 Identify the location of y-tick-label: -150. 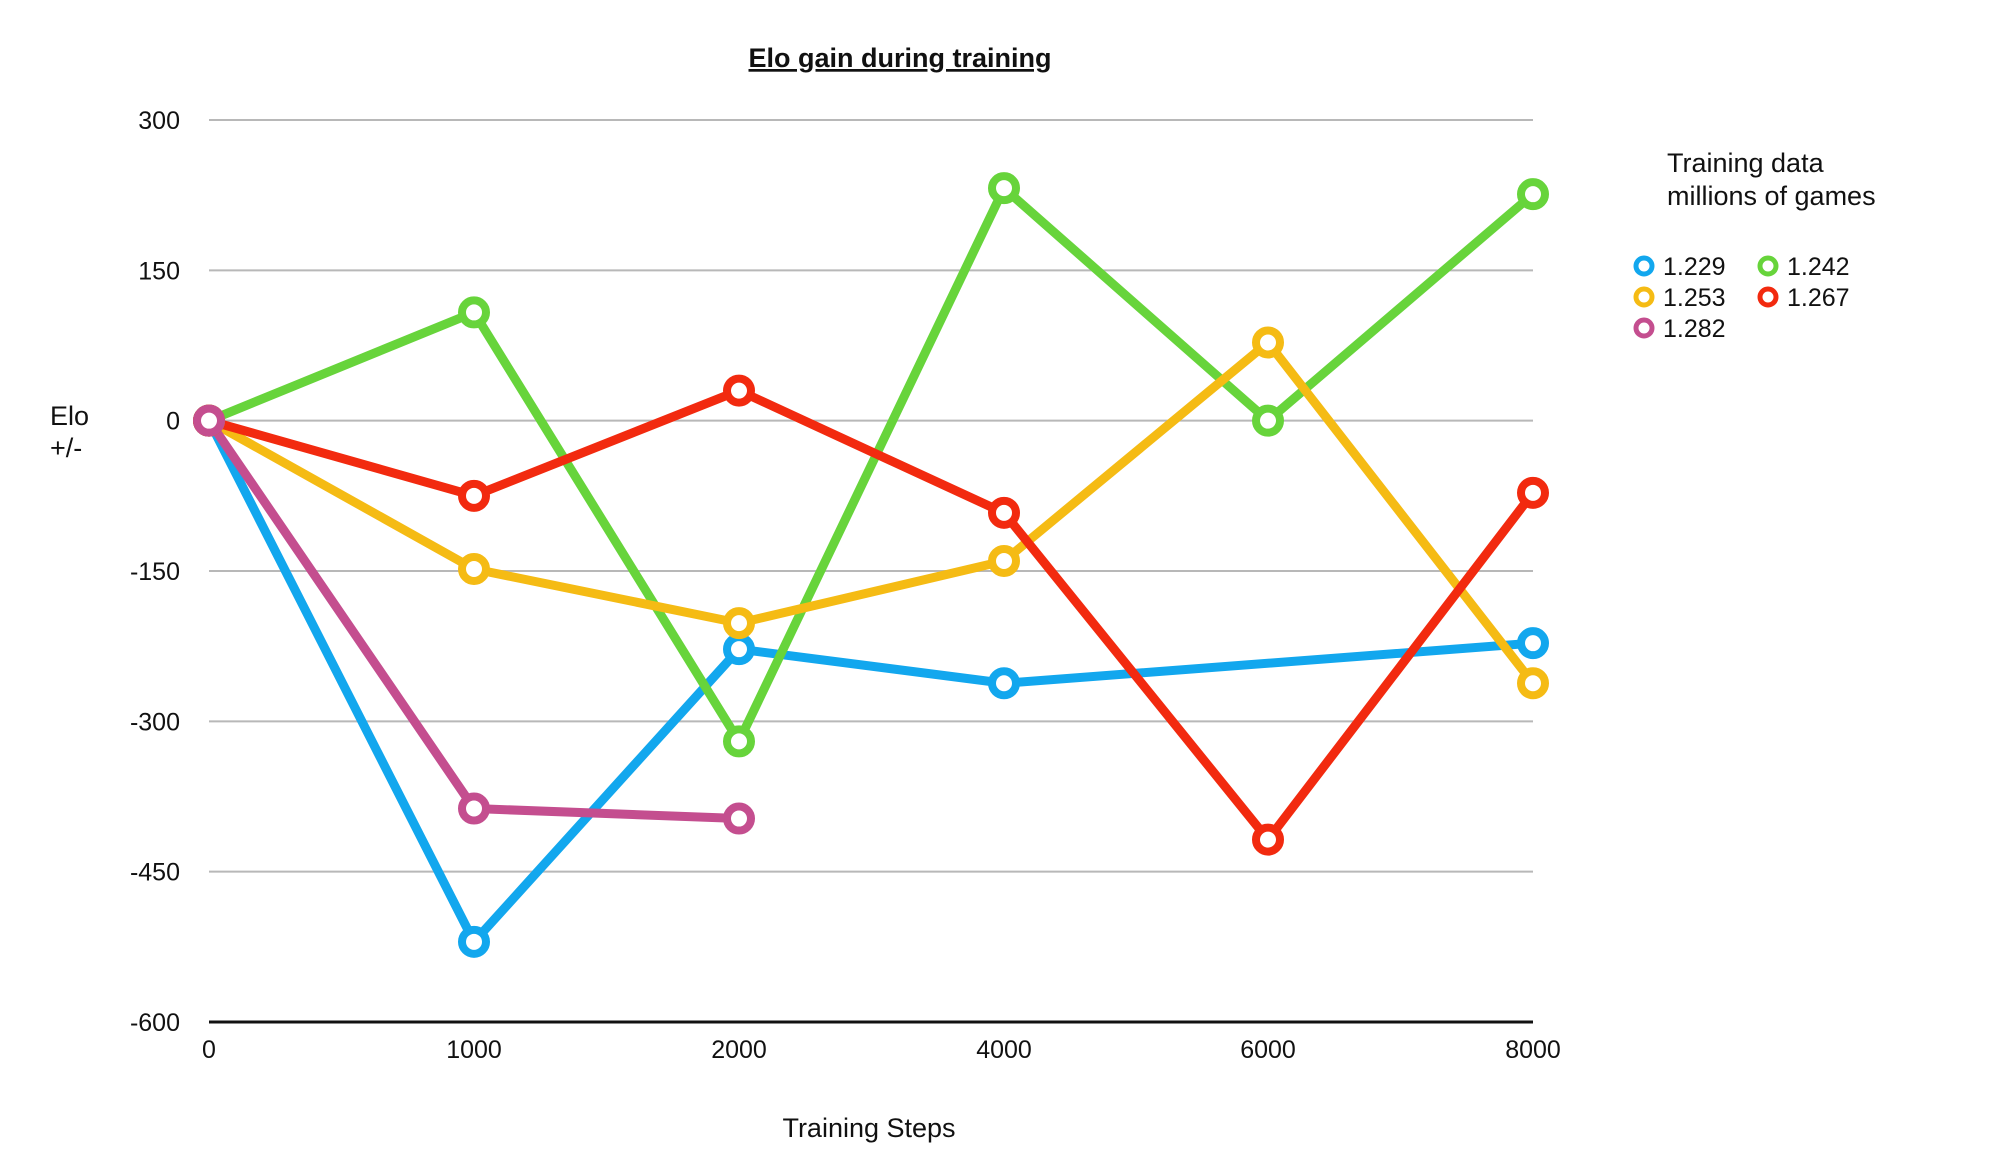
(155, 572).